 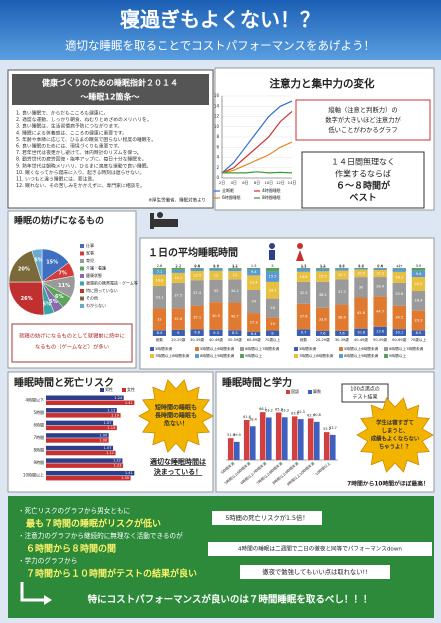 What do you see at coordinates (279, 410) in the screenshot?
I see `value-label: 65.9` at bounding box center [279, 410].